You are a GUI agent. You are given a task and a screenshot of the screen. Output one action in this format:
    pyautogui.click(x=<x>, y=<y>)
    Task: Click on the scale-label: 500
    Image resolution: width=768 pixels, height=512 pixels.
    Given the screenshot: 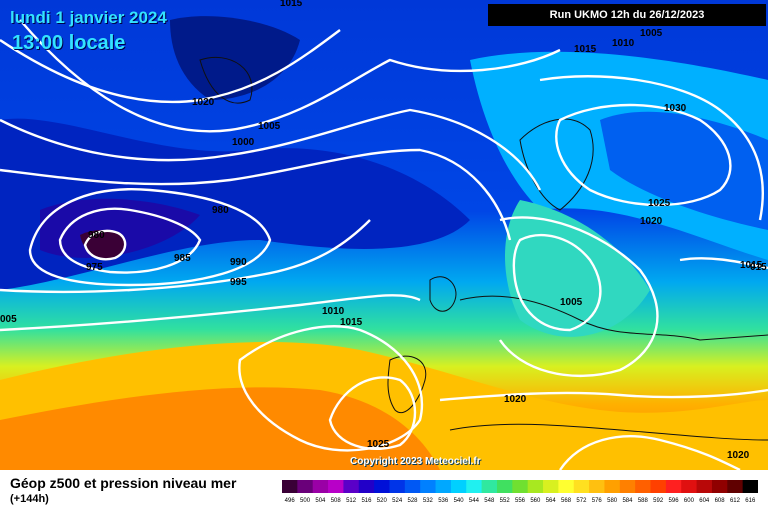 What is the action you would take?
    pyautogui.click(x=305, y=501)
    